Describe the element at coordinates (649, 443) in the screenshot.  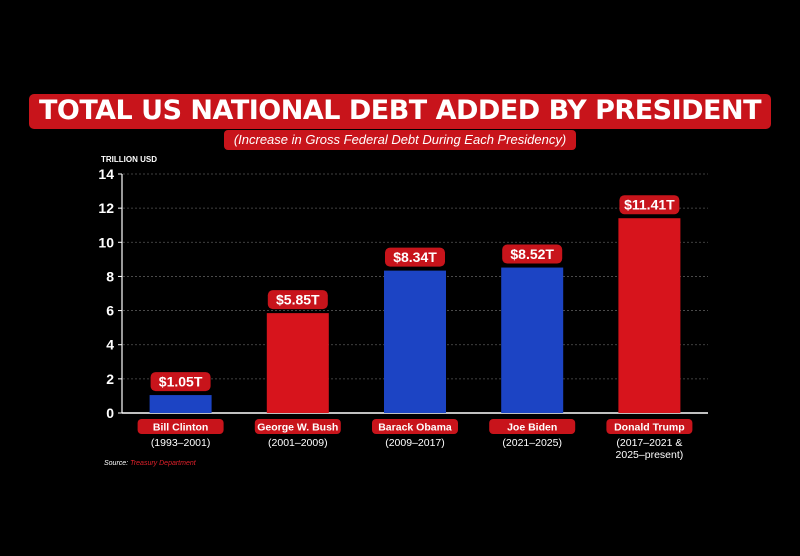
I see `term-label: (2017–2021 &` at that location.